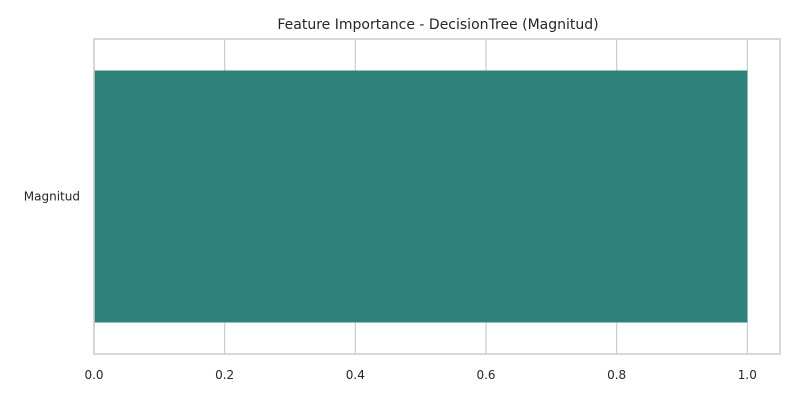 This screenshot has width=800, height=400. I want to click on x-tick-label: 0.0, so click(93, 375).